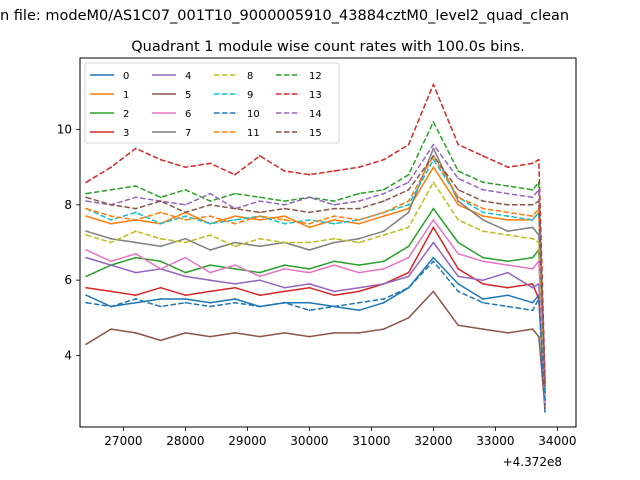 Image resolution: width=640 pixels, height=480 pixels. Describe the element at coordinates (315, 114) in the screenshot. I see `legend-label-14: 14` at that location.